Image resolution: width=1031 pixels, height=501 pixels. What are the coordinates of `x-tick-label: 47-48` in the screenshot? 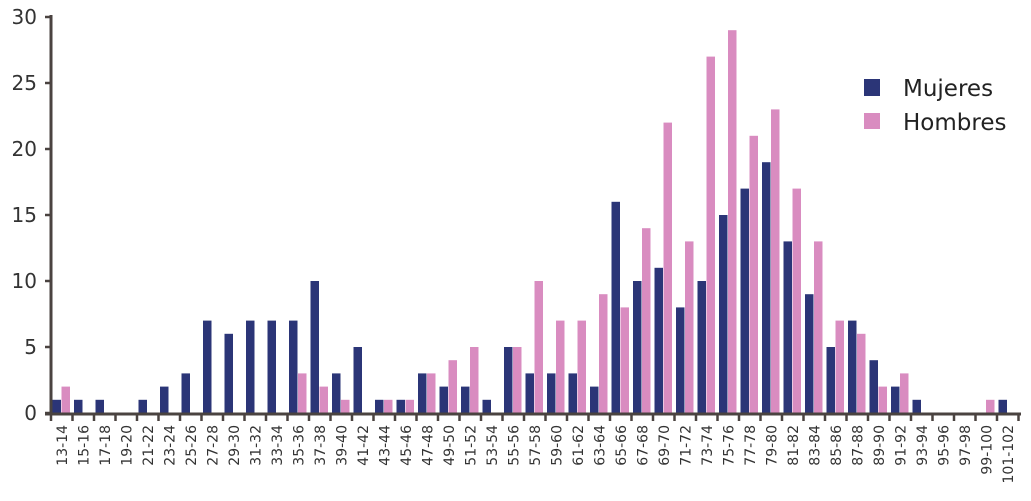 It's located at (428, 445).